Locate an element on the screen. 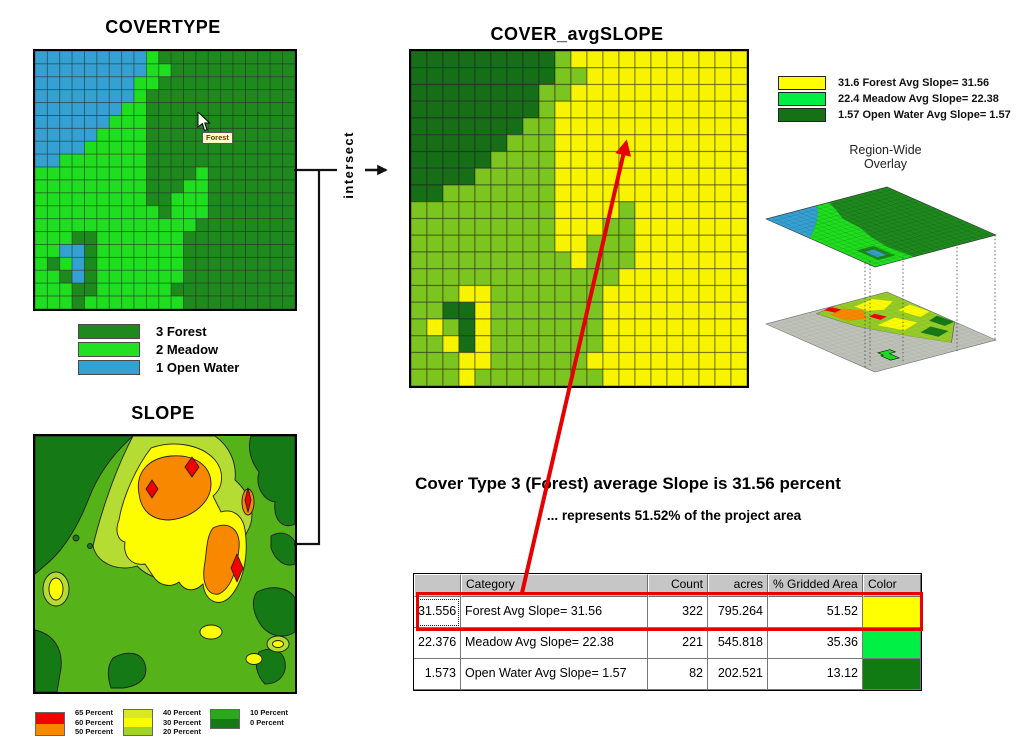  table-cell: 221 is located at coordinates (678, 643).